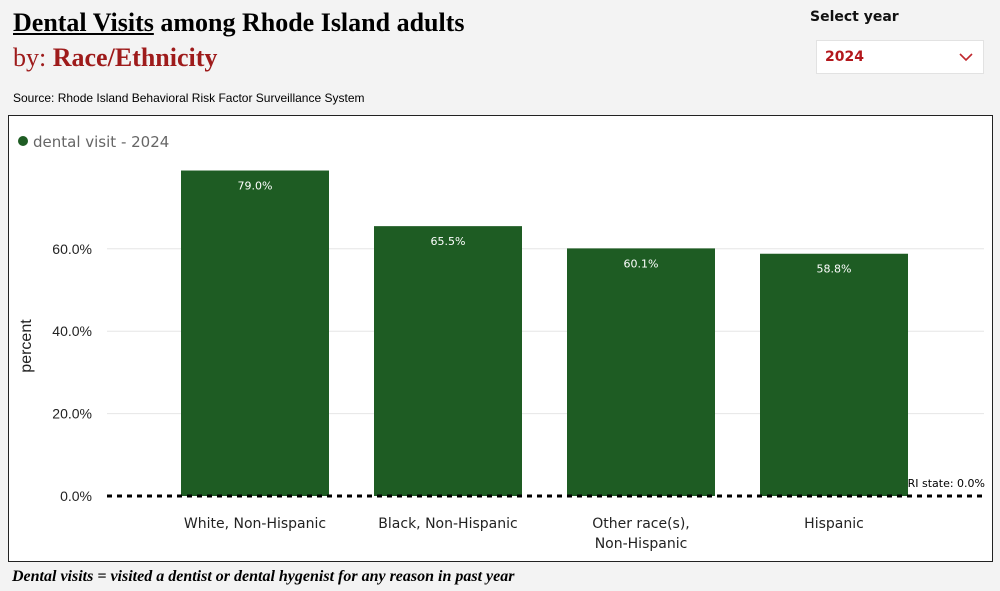 Image resolution: width=1000 pixels, height=591 pixels. Describe the element at coordinates (448, 241) in the screenshot. I see `bar-value-label: 65.5%` at that location.